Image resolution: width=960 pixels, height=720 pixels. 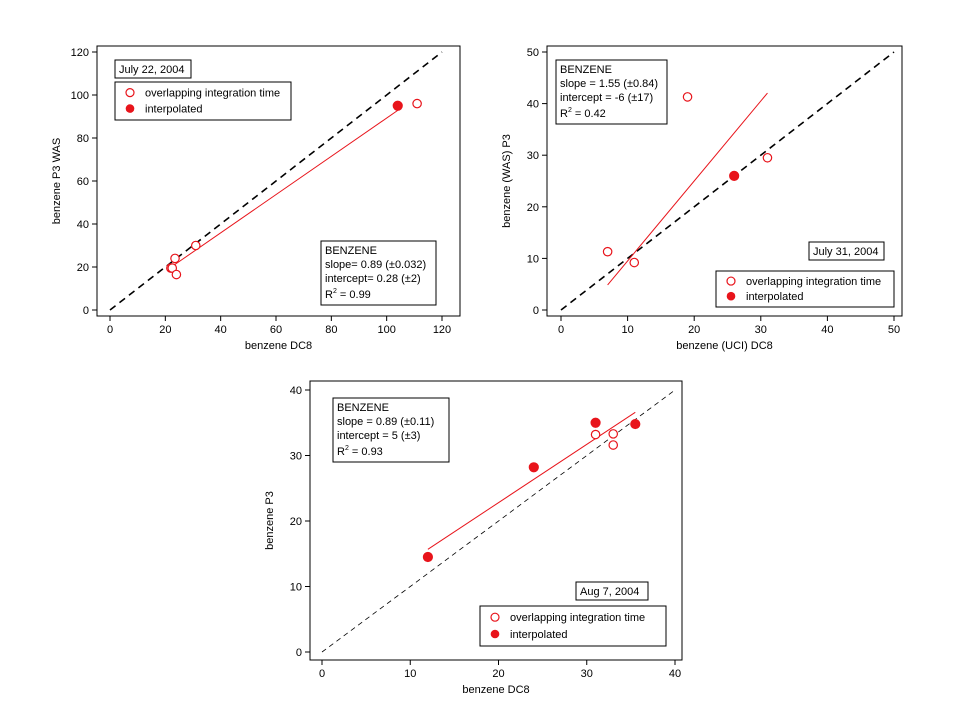 I want to click on stats-intercept: intercept= 0.28 (±2), so click(x=373, y=279).